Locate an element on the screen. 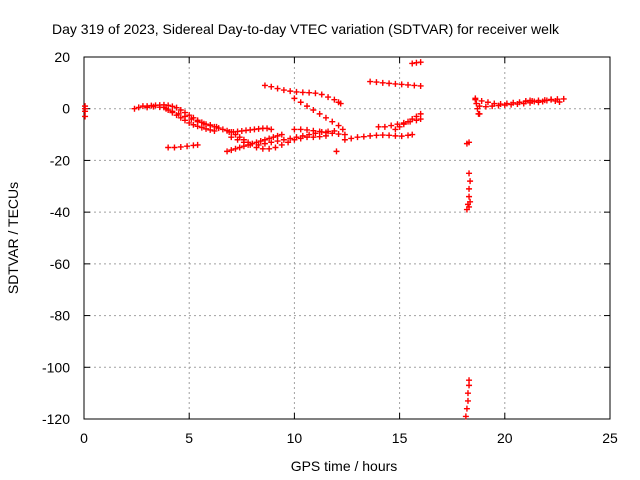 The width and height of the screenshot is (640, 480). series-s12 is located at coordinates (318, 114).